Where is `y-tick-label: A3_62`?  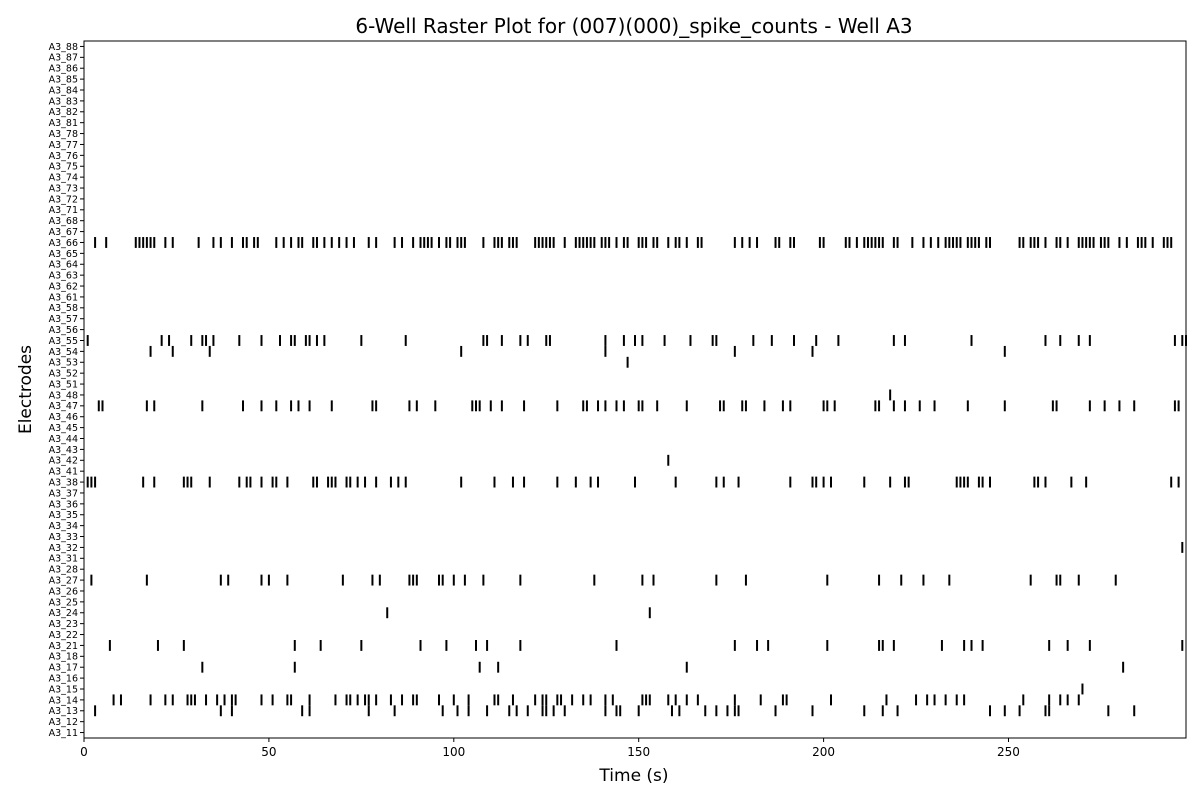 y-tick-label: A3_62 is located at coordinates (63, 286).